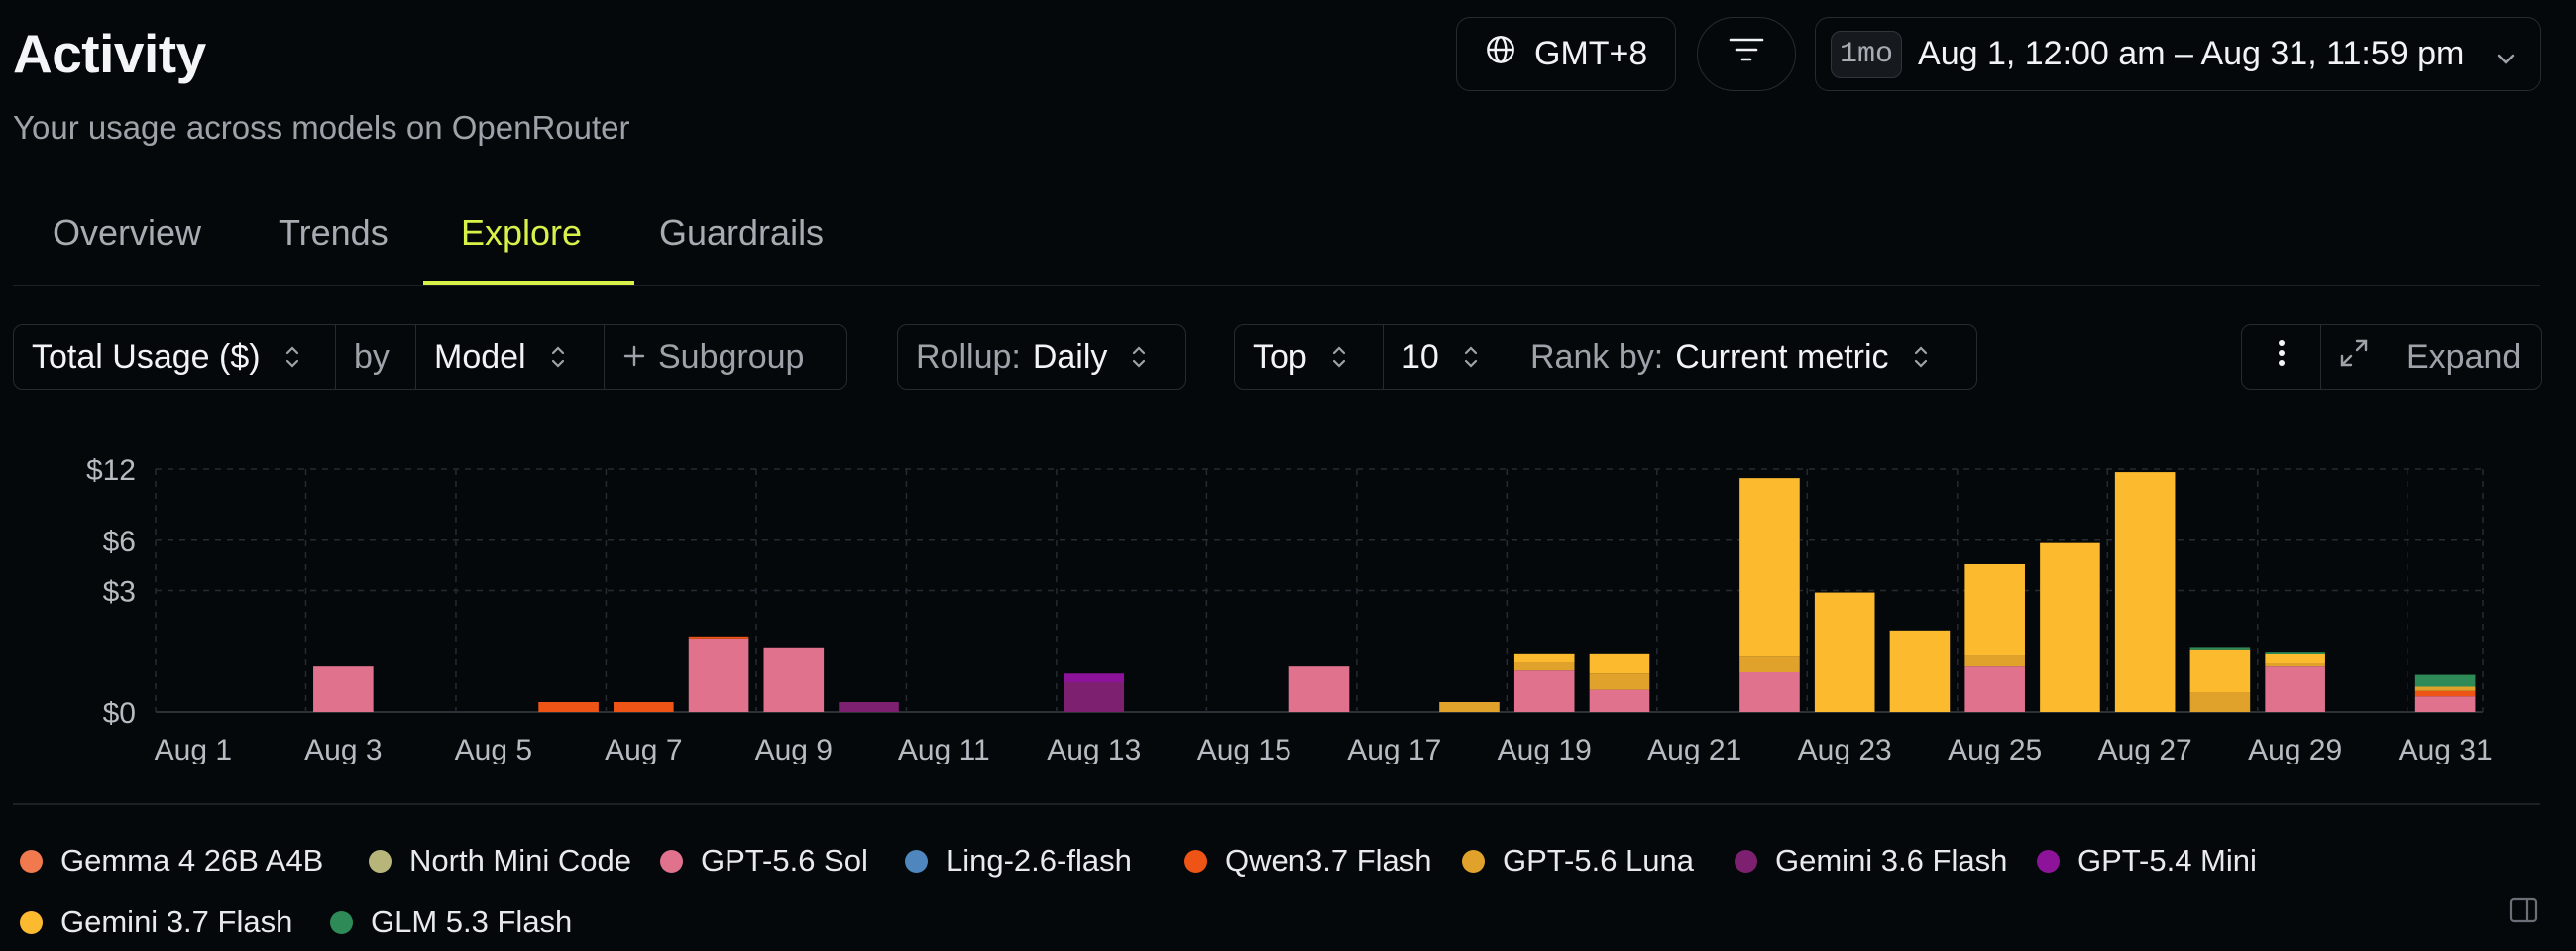  Describe the element at coordinates (1328, 860) in the screenshot. I see `legend-label: Qwen3.7 Flash` at that location.